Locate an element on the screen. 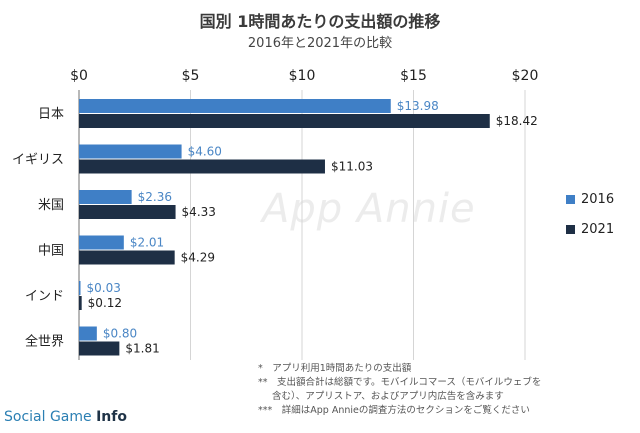 Image resolution: width=640 pixels, height=433 pixels. data-label-2016: $0.03 is located at coordinates (104, 288).